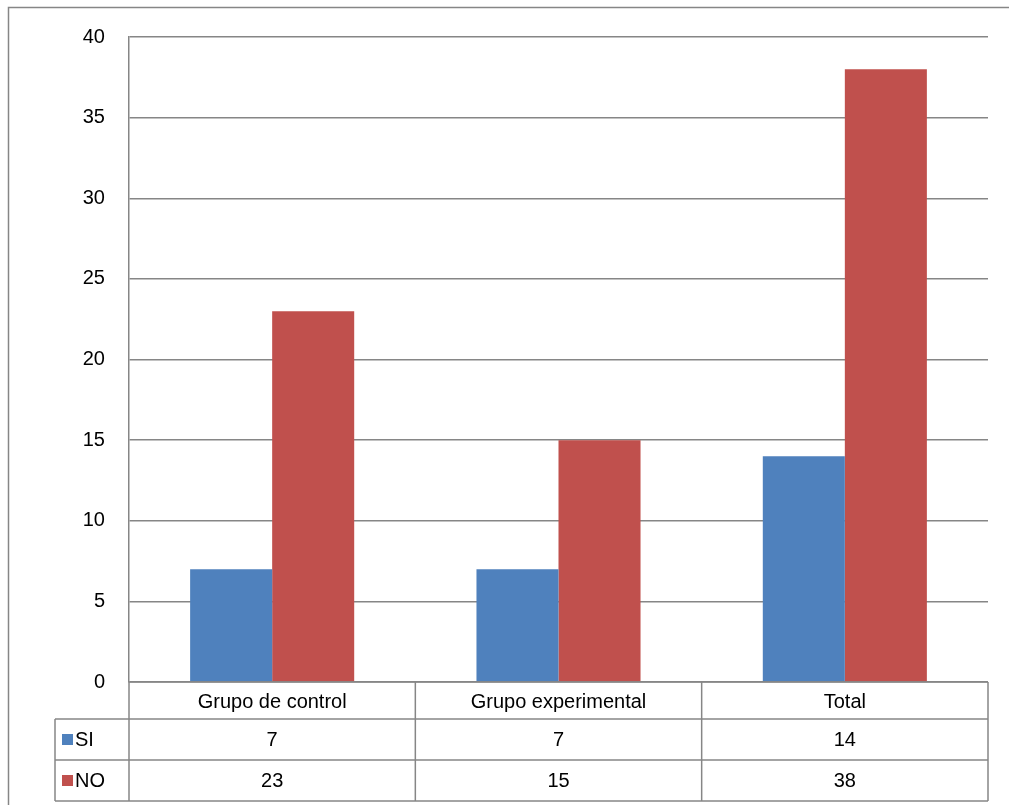 This screenshot has width=1009, height=805. I want to click on y-tick-label: 30, so click(93, 196).